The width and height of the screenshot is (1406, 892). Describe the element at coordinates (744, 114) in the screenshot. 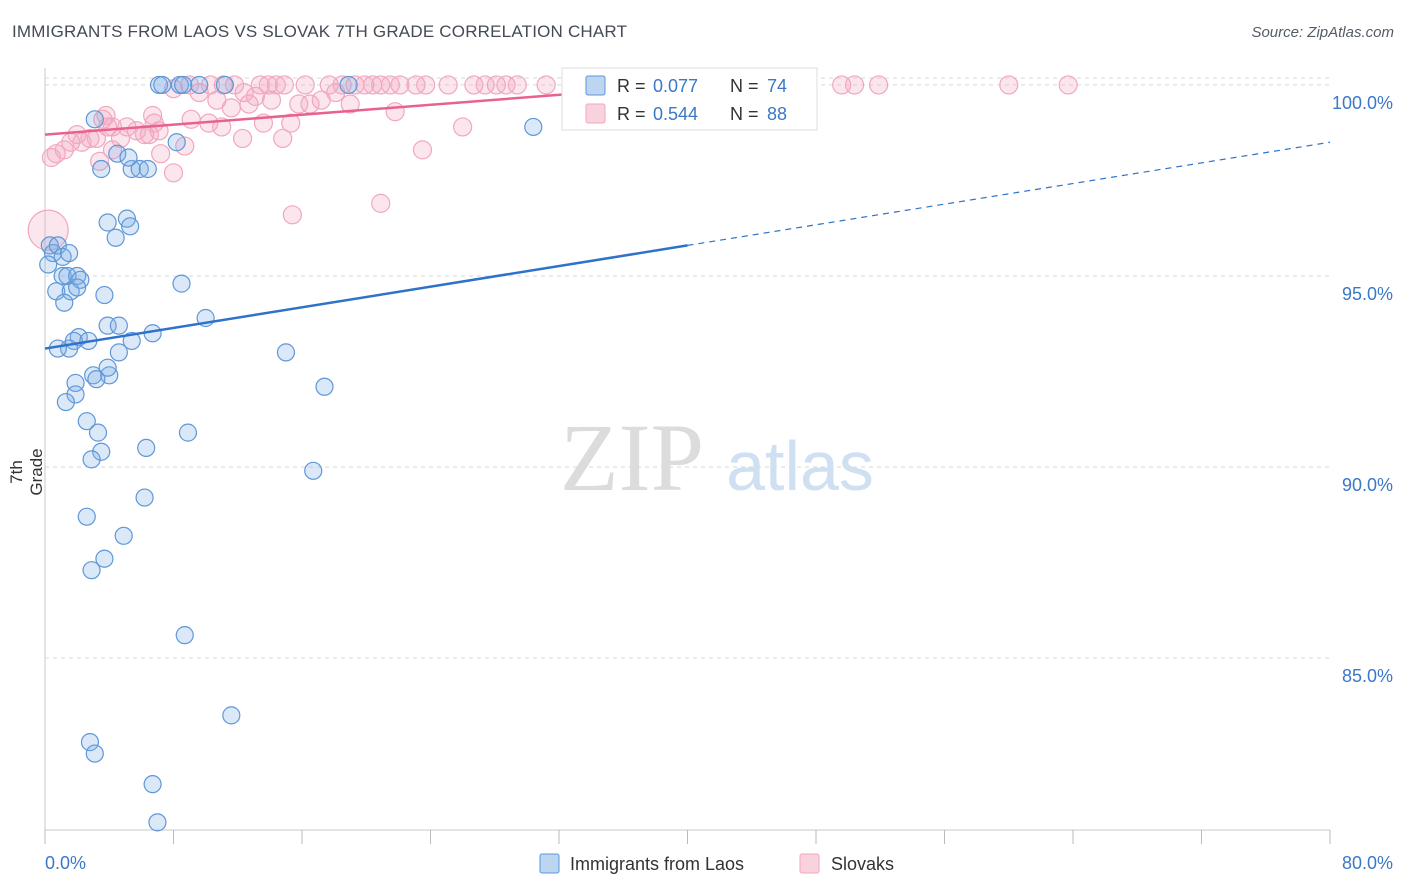

I see `slovaks-n-label: N =` at that location.